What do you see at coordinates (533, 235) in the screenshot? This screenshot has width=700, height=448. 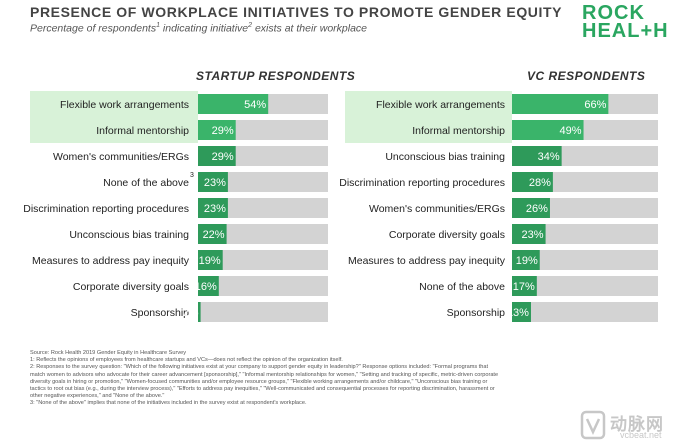 I see `vc-value-label: 23%` at bounding box center [533, 235].